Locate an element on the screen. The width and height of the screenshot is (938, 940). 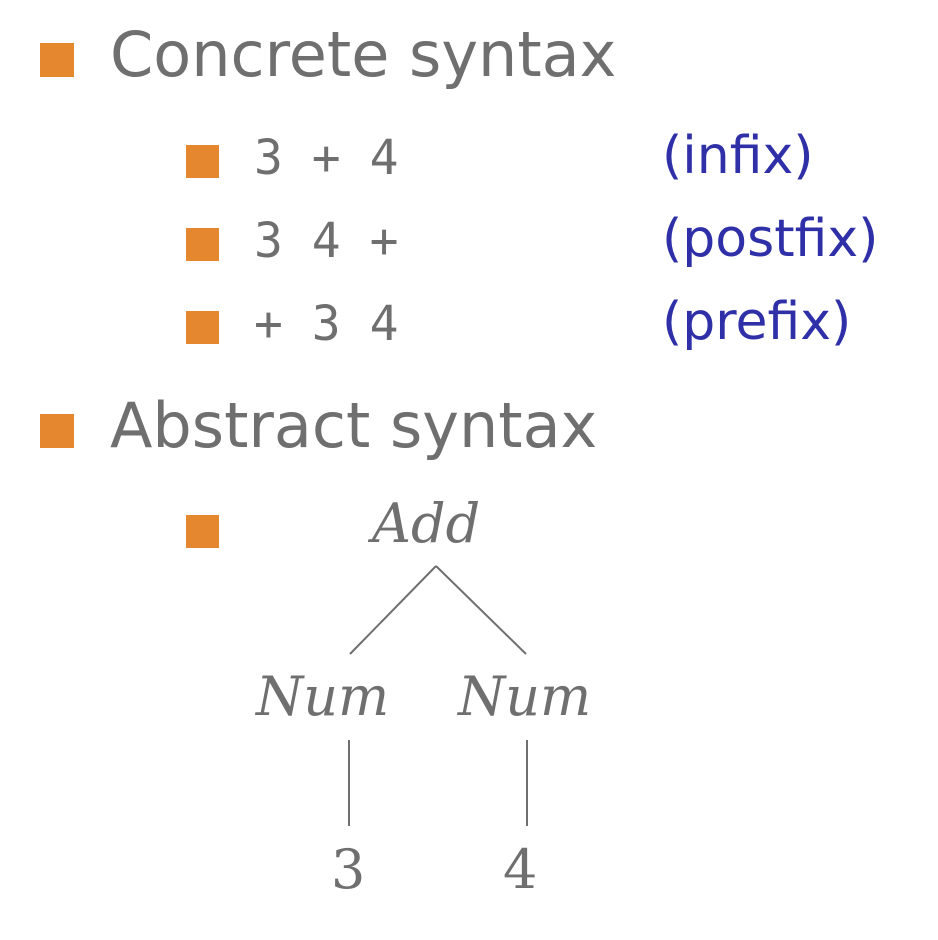
postfix-note: (postfix) is located at coordinates (770, 239).